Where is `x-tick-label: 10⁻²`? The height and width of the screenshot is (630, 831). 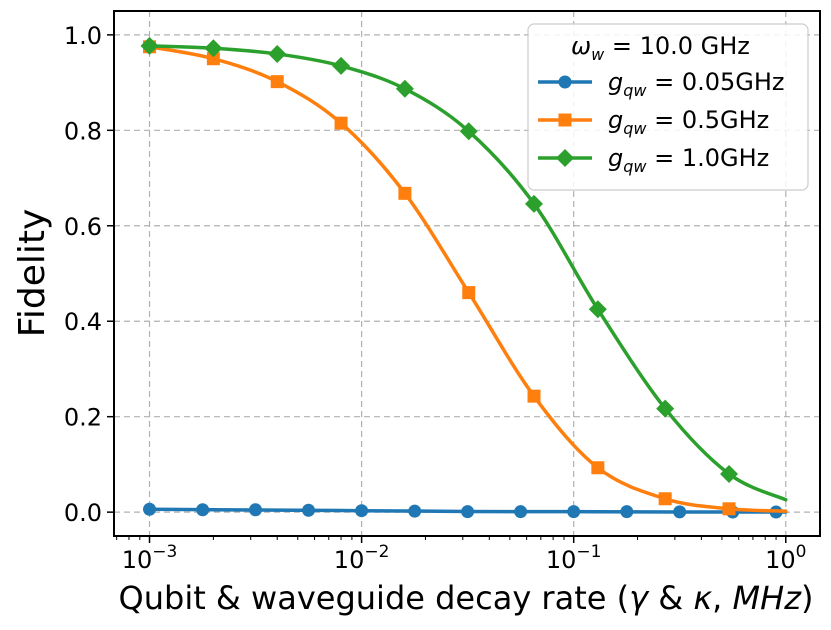
x-tick-label: 10⁻² is located at coordinates (362, 558).